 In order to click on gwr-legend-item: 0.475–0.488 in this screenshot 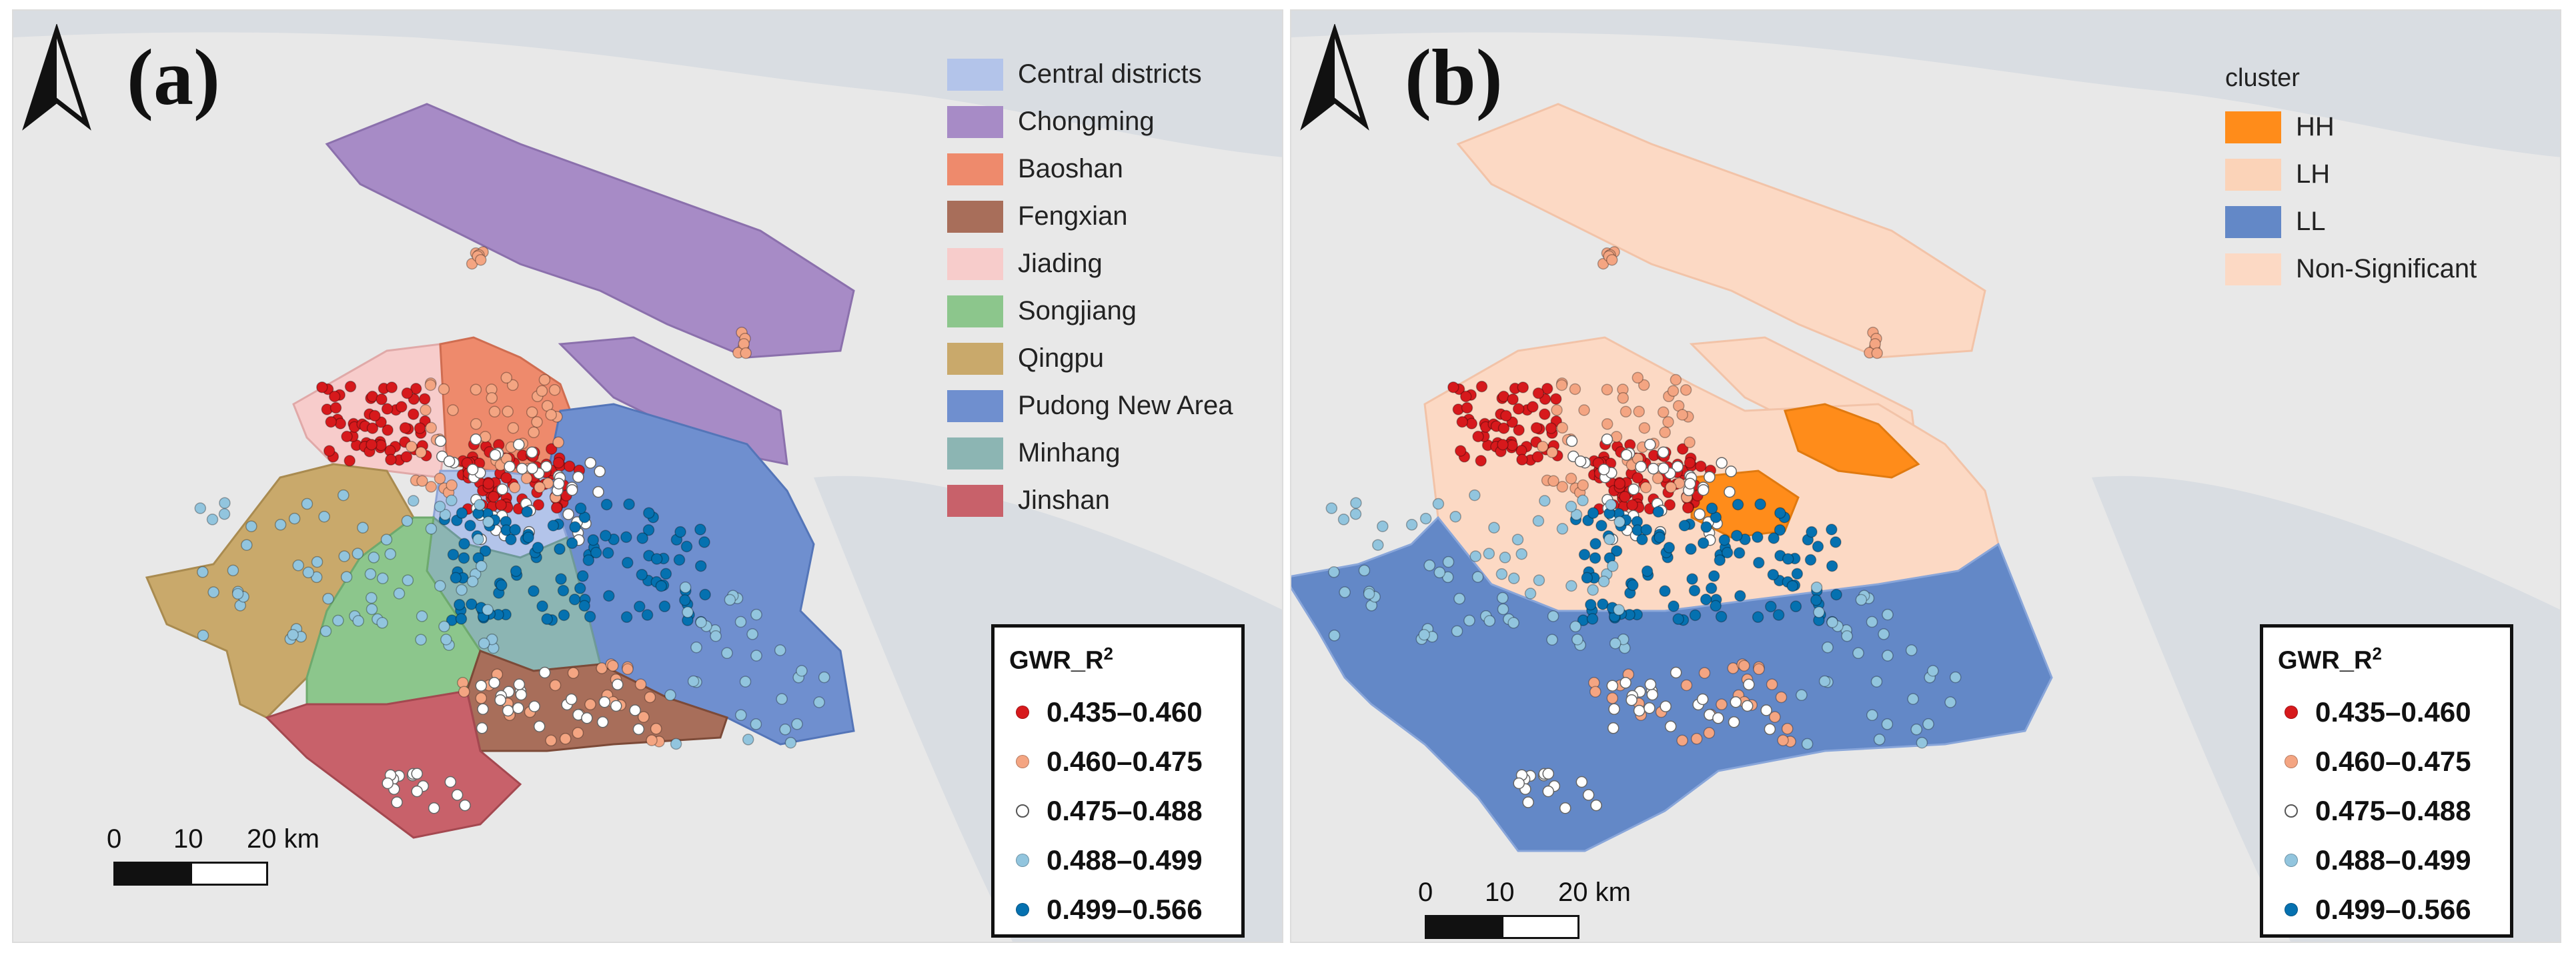, I will do `click(2386, 811)`.